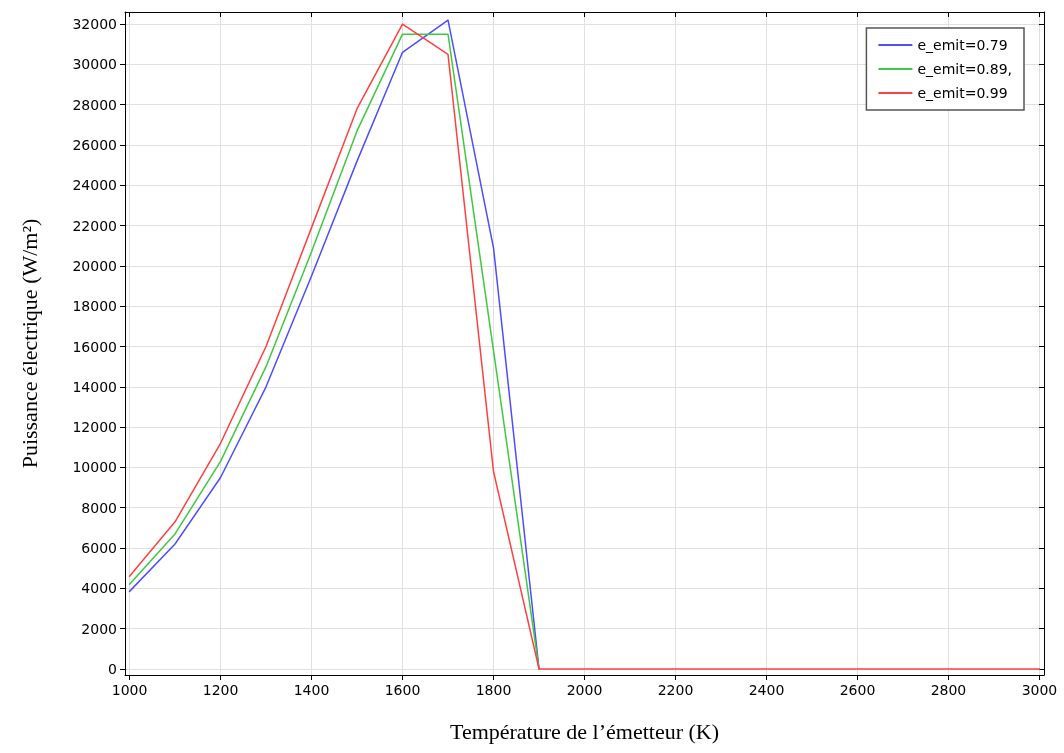  What do you see at coordinates (857, 690) in the screenshot?
I see `x-tick-label: 2600` at bounding box center [857, 690].